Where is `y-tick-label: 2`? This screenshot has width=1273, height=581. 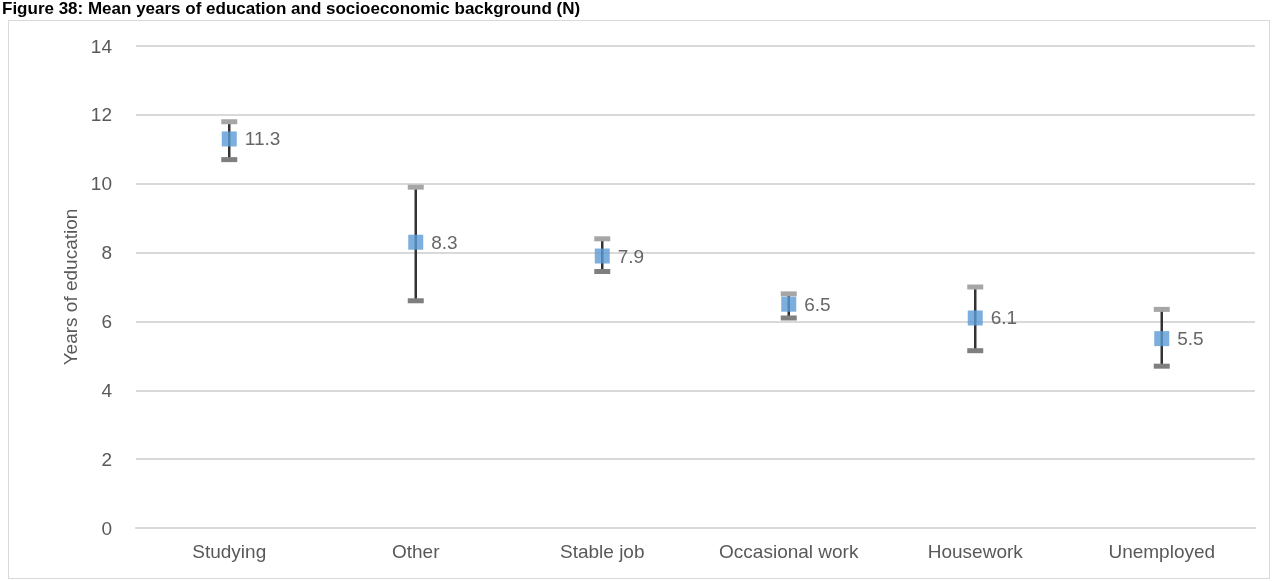 y-tick-label: 2 is located at coordinates (106, 459).